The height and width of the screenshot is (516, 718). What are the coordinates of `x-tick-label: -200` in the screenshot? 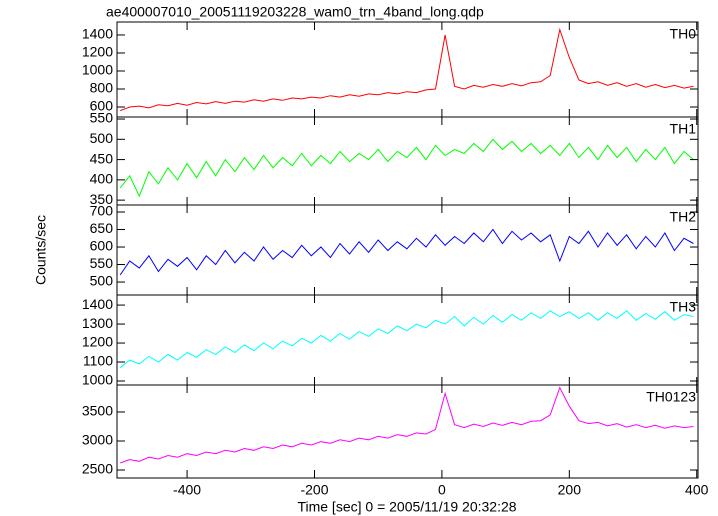 It's located at (314, 490).